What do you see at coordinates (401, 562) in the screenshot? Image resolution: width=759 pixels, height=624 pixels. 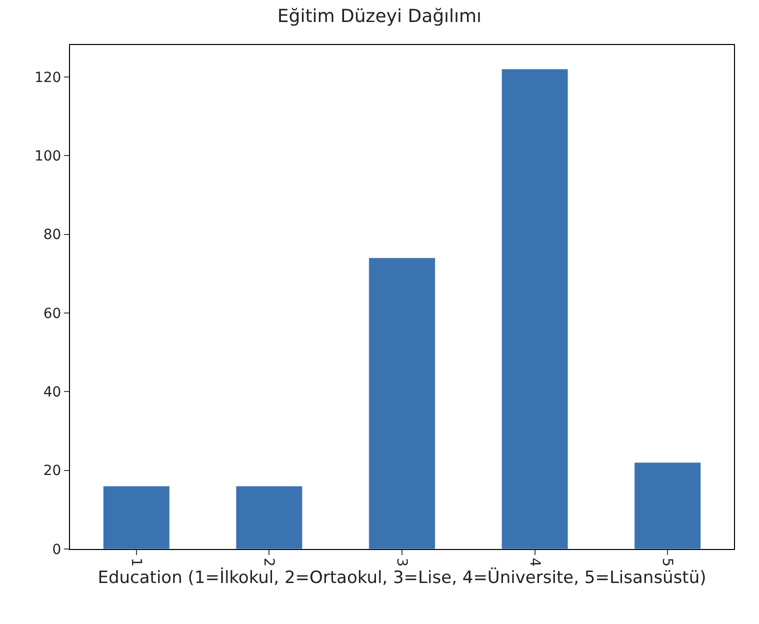 I see `x-tick-label: 3` at bounding box center [401, 562].